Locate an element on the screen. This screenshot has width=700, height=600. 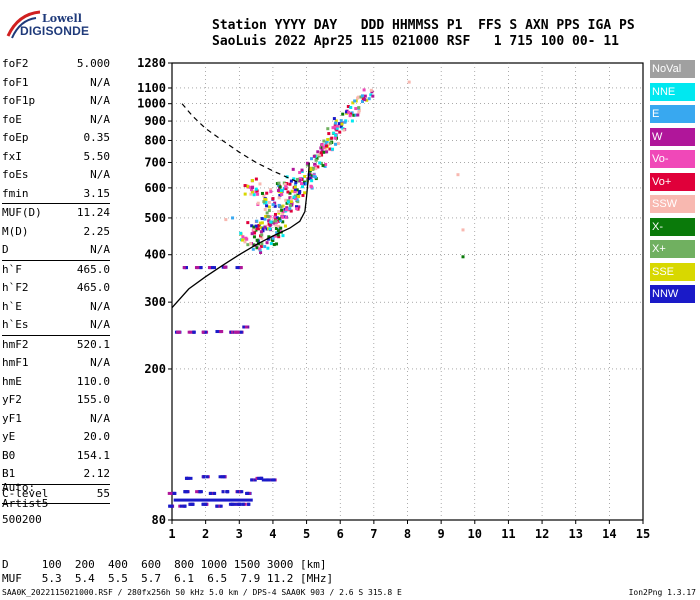
legend-item-sse: SSE is located at coordinates (672, 271).